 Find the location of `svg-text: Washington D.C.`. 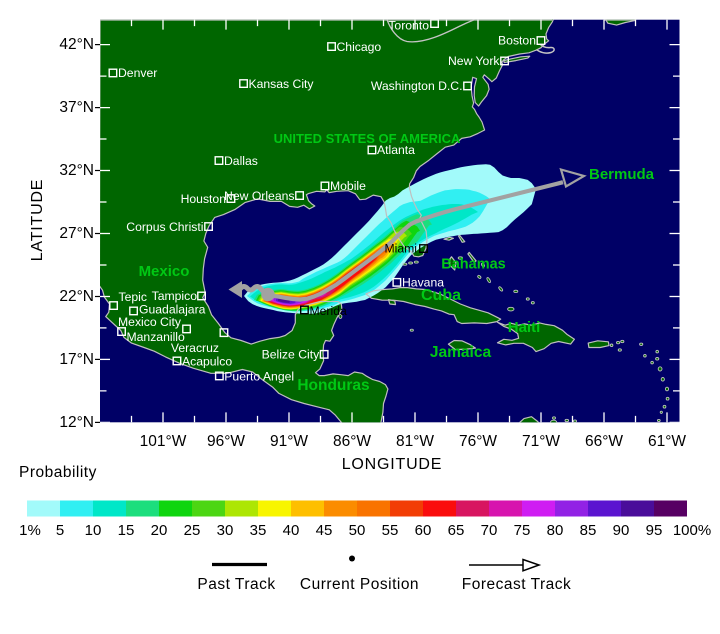

svg-text: Washington D.C. is located at coordinates (417, 86).